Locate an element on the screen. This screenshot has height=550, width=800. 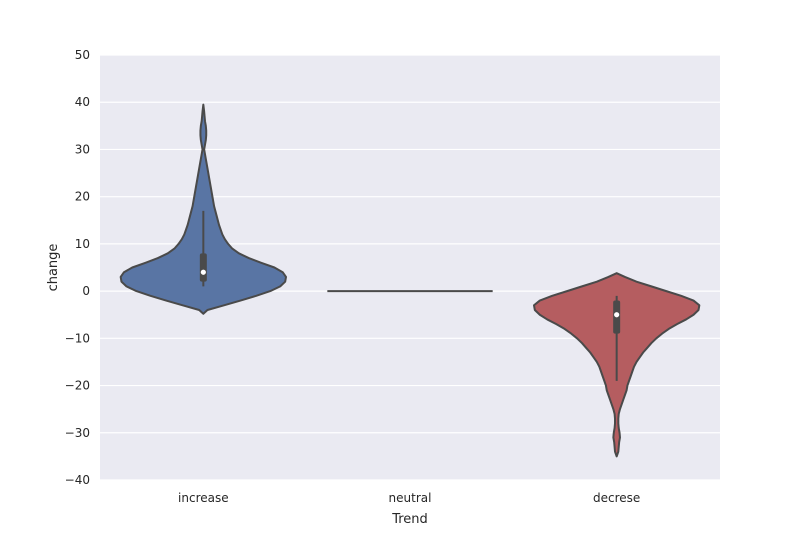
y-tick-label: −30 is located at coordinates (77, 433).